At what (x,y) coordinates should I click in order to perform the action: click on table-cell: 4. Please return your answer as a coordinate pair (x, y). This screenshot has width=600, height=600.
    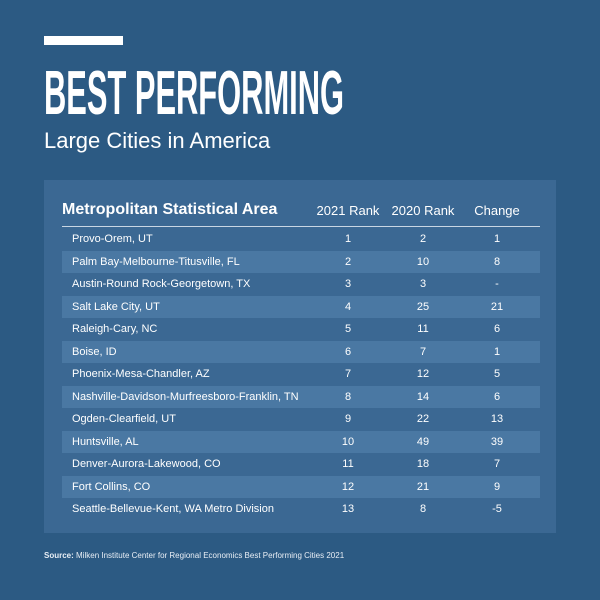
    Looking at the image, I should click on (348, 306).